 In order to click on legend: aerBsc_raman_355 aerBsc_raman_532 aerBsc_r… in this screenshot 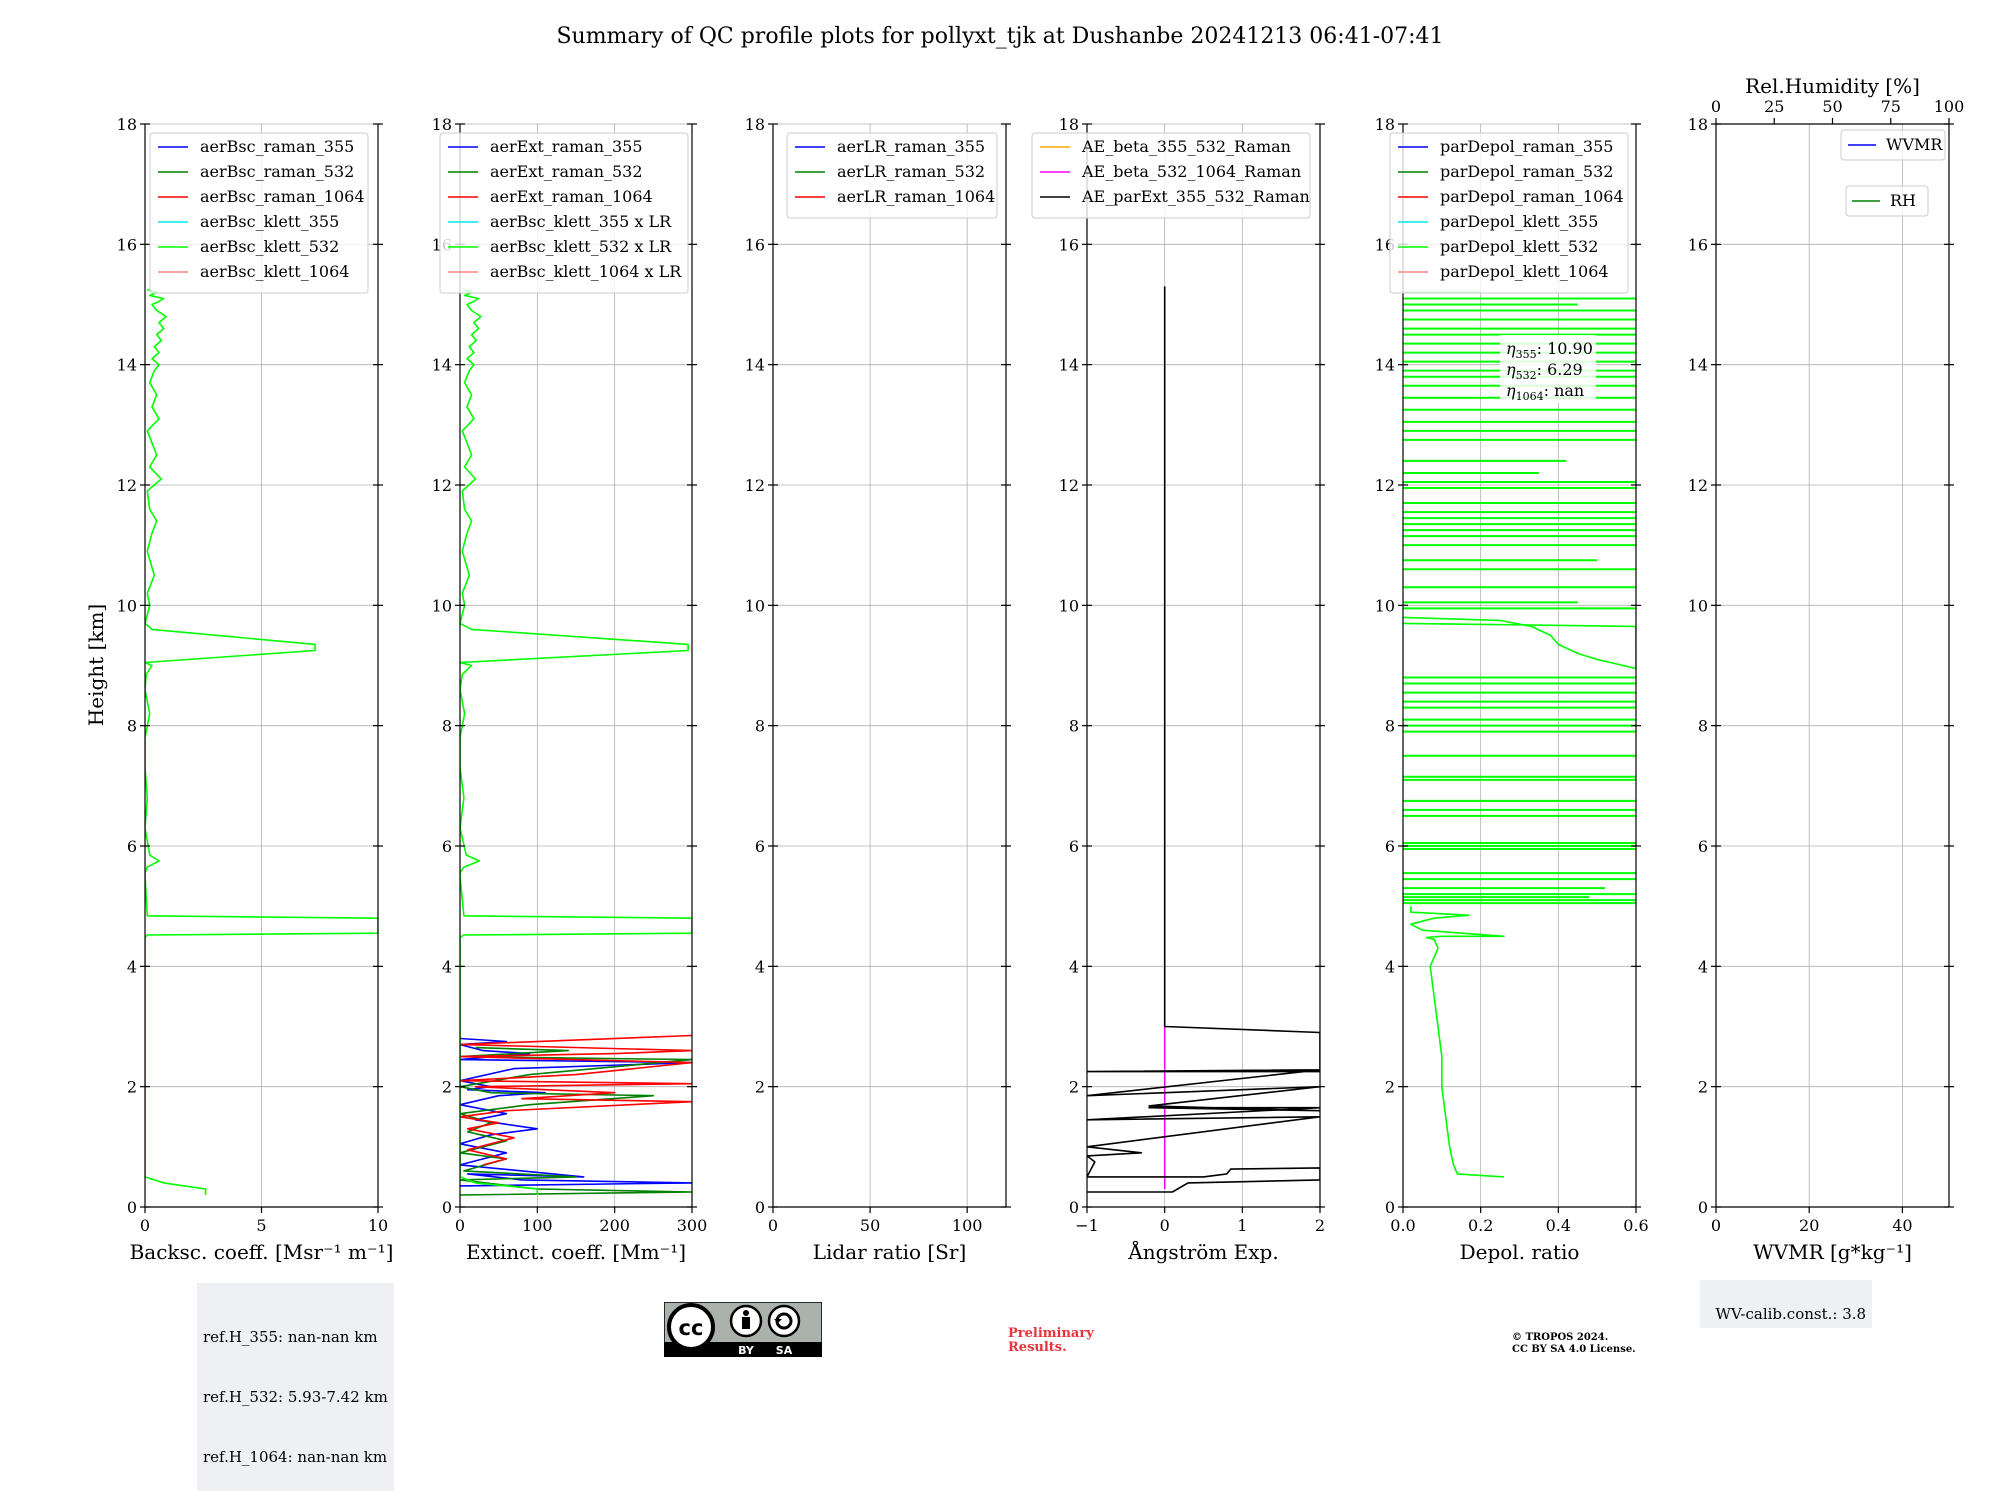, I will do `click(259, 213)`.